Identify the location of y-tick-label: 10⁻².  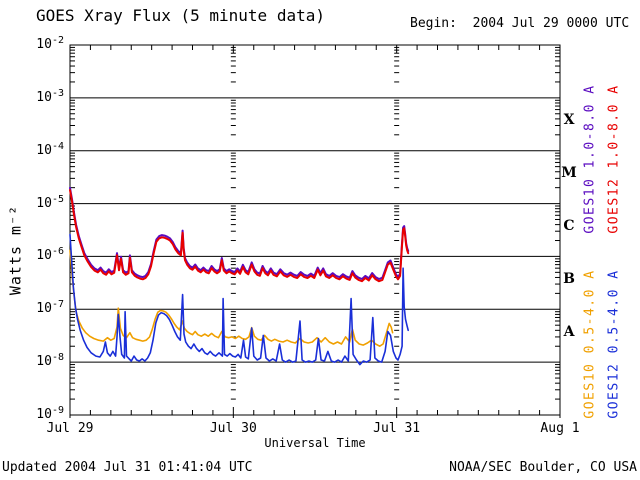
(50, 43).